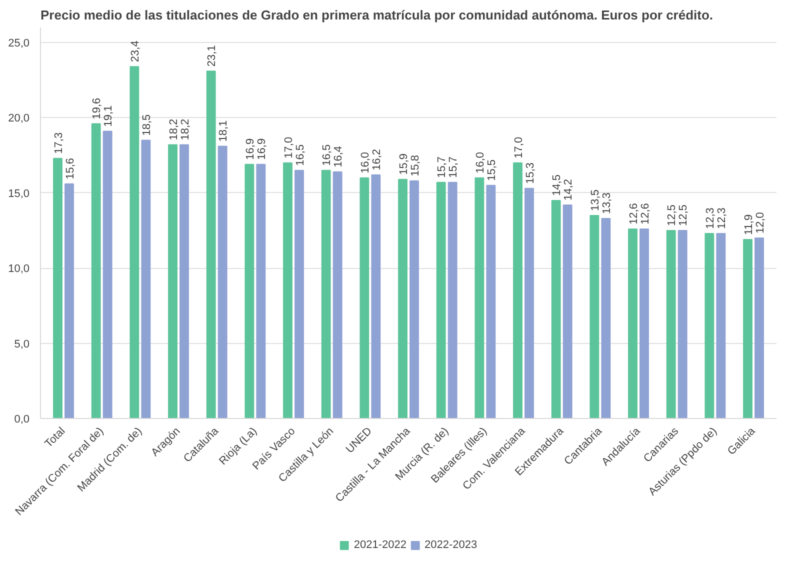 This screenshot has height=574, width=786. What do you see at coordinates (404, 164) in the screenshot?
I see `data-label: 15,9` at bounding box center [404, 164].